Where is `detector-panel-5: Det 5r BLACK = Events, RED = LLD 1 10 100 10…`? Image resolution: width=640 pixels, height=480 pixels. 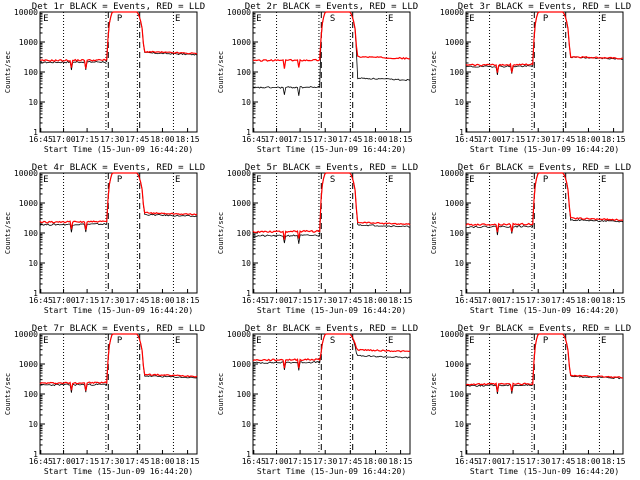 detector-panel-5: Det 5r BLACK = Events, RED = LLD 1 10 100 10… is located at coordinates (317, 239).